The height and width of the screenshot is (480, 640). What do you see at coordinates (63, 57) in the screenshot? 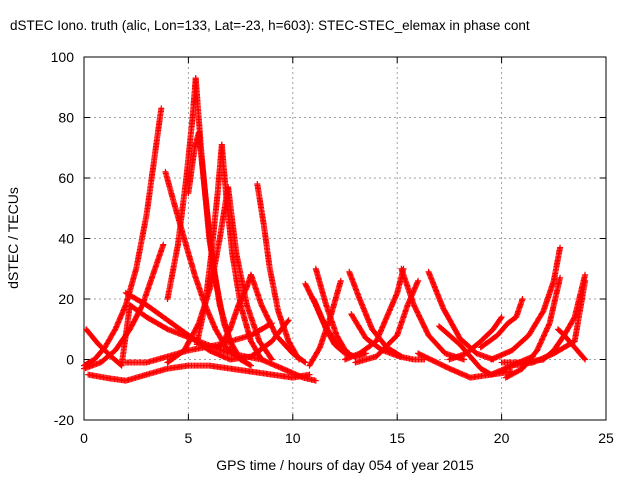
I see `y-tick-label: 100` at bounding box center [63, 57].